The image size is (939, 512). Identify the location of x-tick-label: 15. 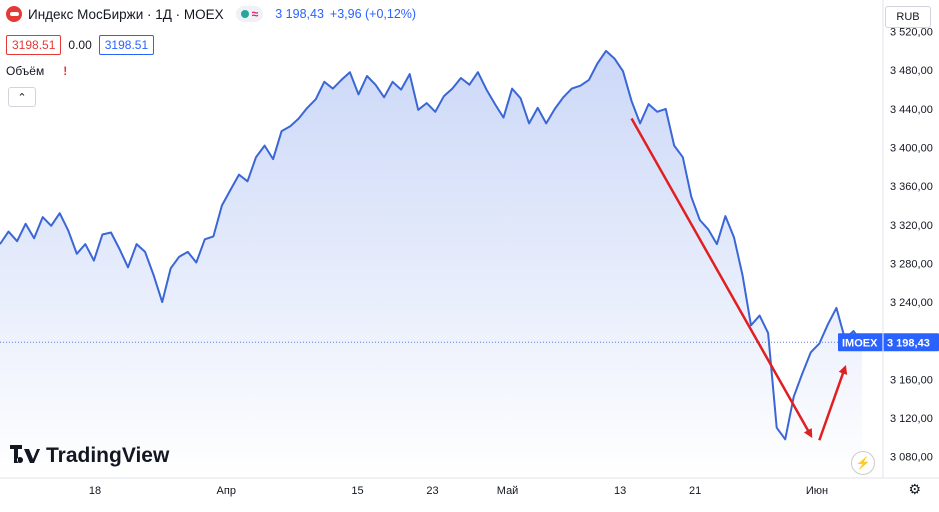
(357, 491).